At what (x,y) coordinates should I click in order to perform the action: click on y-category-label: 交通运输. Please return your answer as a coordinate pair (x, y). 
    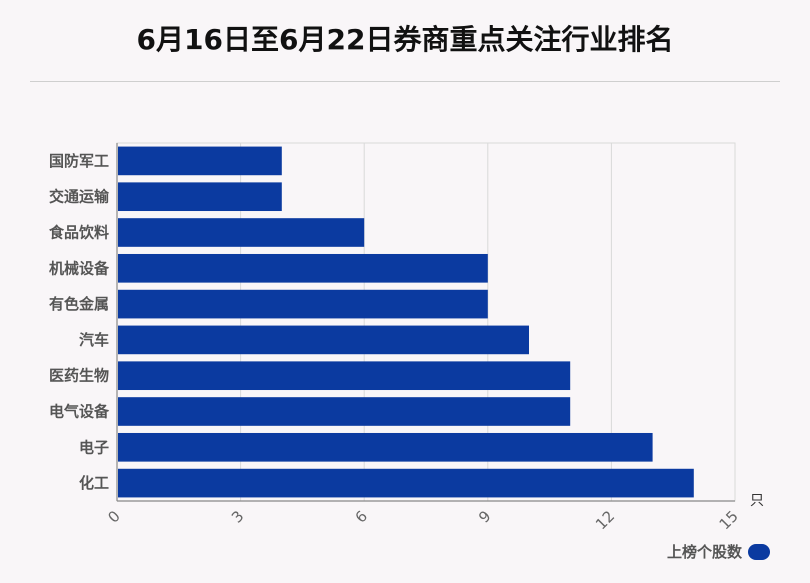
    Looking at the image, I should click on (79, 197).